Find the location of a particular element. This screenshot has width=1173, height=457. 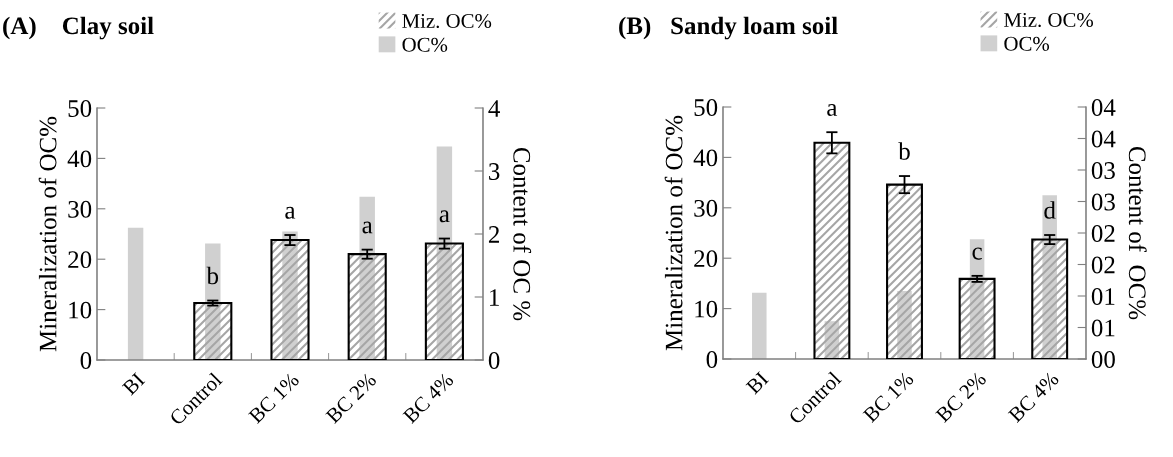

annotation: c is located at coordinates (977, 253).